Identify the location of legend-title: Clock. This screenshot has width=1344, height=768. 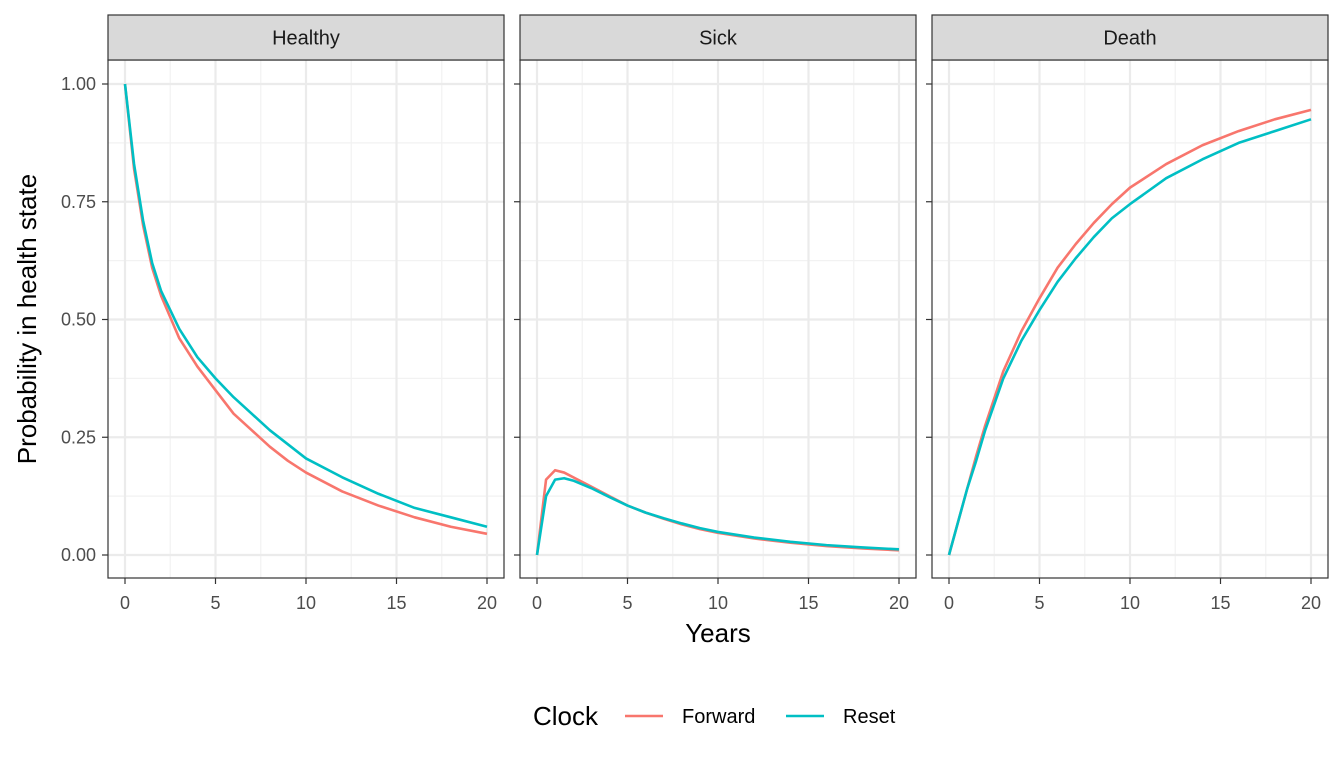
(566, 716).